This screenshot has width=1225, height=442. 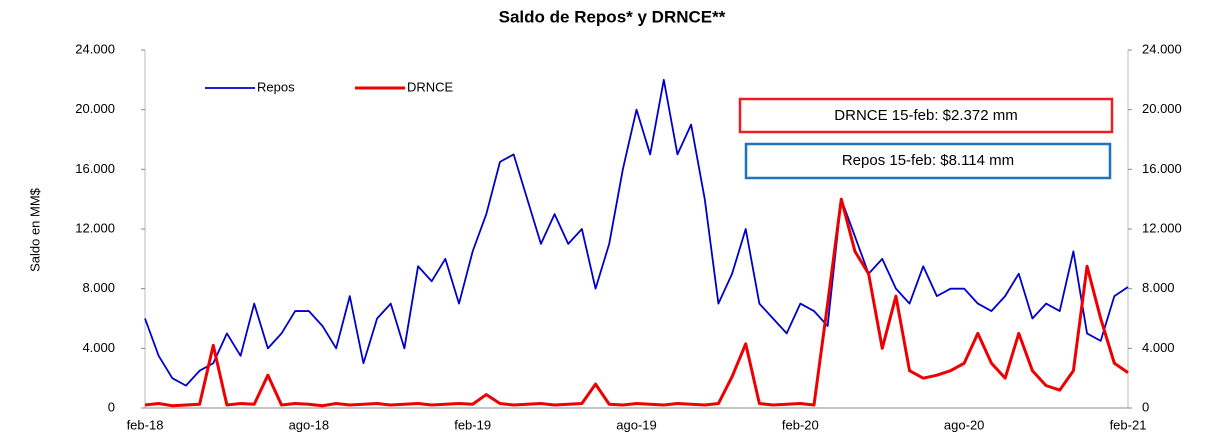 I want to click on y2-tick-label: 8.000, so click(x=1158, y=287).